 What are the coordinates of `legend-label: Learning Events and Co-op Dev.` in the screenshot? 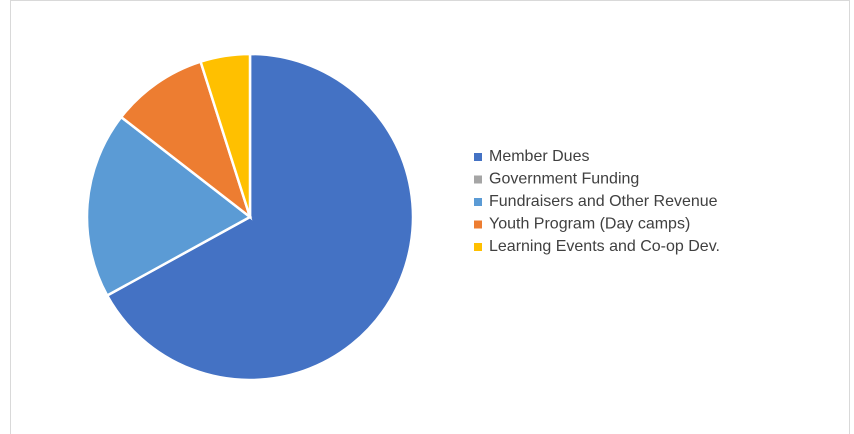 It's located at (604, 246).